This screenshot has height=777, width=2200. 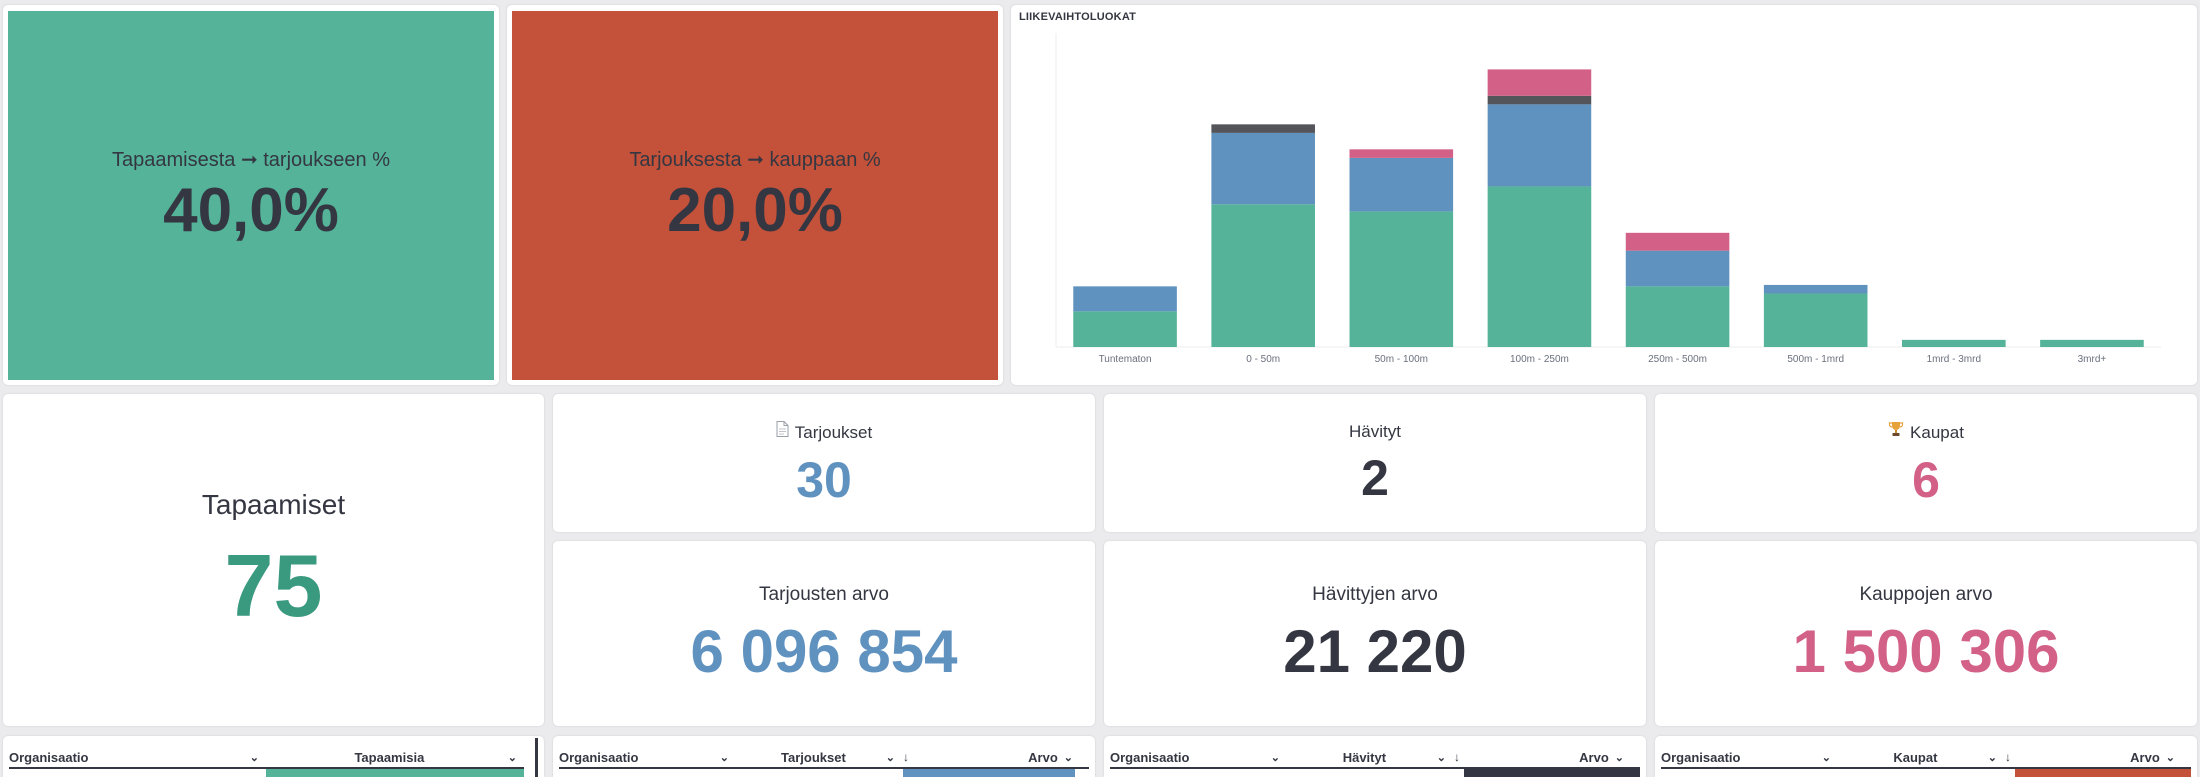 What do you see at coordinates (1263, 359) in the screenshot?
I see `x-tick-label: 0 - 50m` at bounding box center [1263, 359].